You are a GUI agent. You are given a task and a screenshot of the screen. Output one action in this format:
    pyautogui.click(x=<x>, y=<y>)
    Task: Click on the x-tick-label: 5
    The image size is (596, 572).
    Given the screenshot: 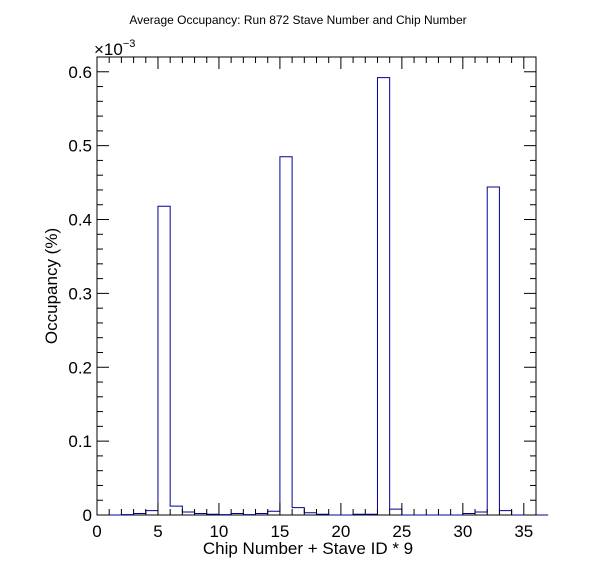 What is the action you would take?
    pyautogui.click(x=157, y=531)
    